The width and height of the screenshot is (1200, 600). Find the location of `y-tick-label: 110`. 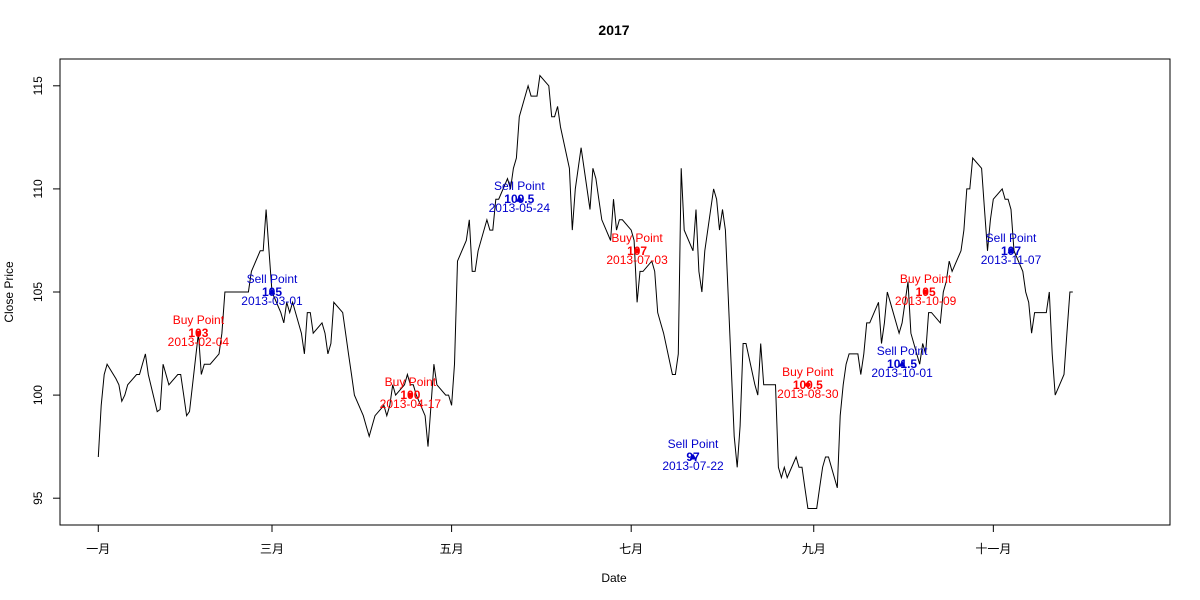

y-tick-label: 110 is located at coordinates (38, 188).